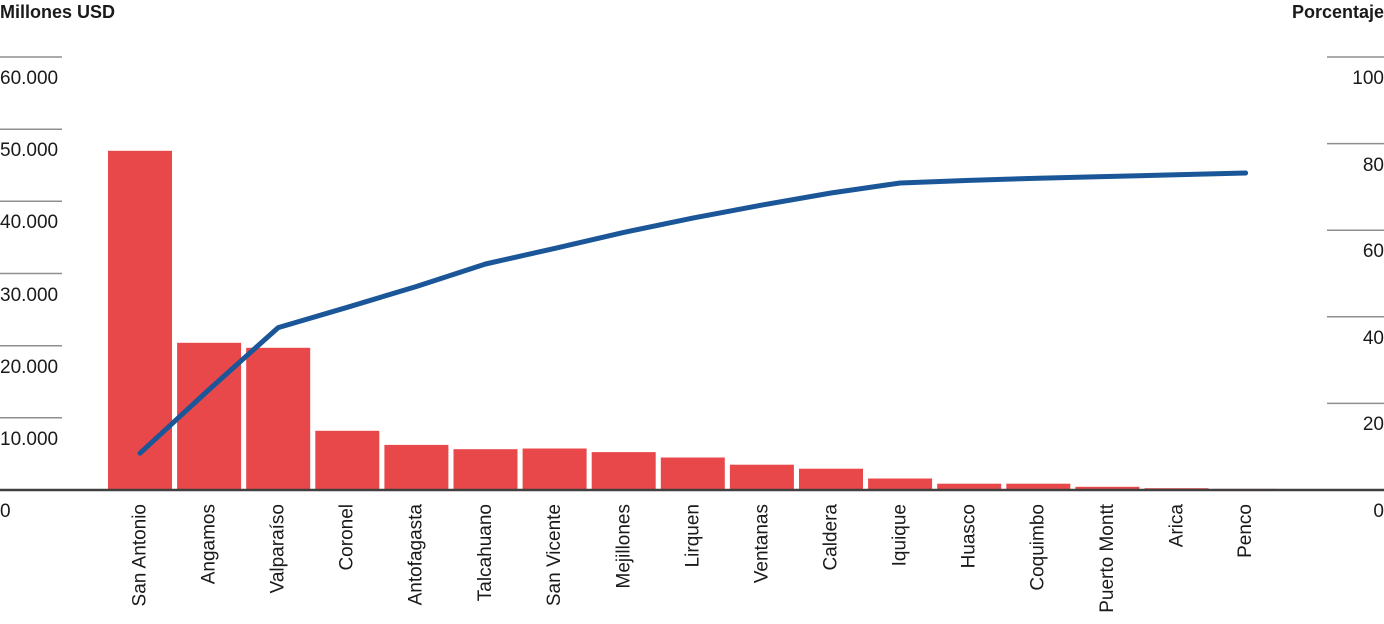 The image size is (1384, 624). Describe the element at coordinates (900, 535) in the screenshot. I see `category-label-iquique: Iquique` at that location.